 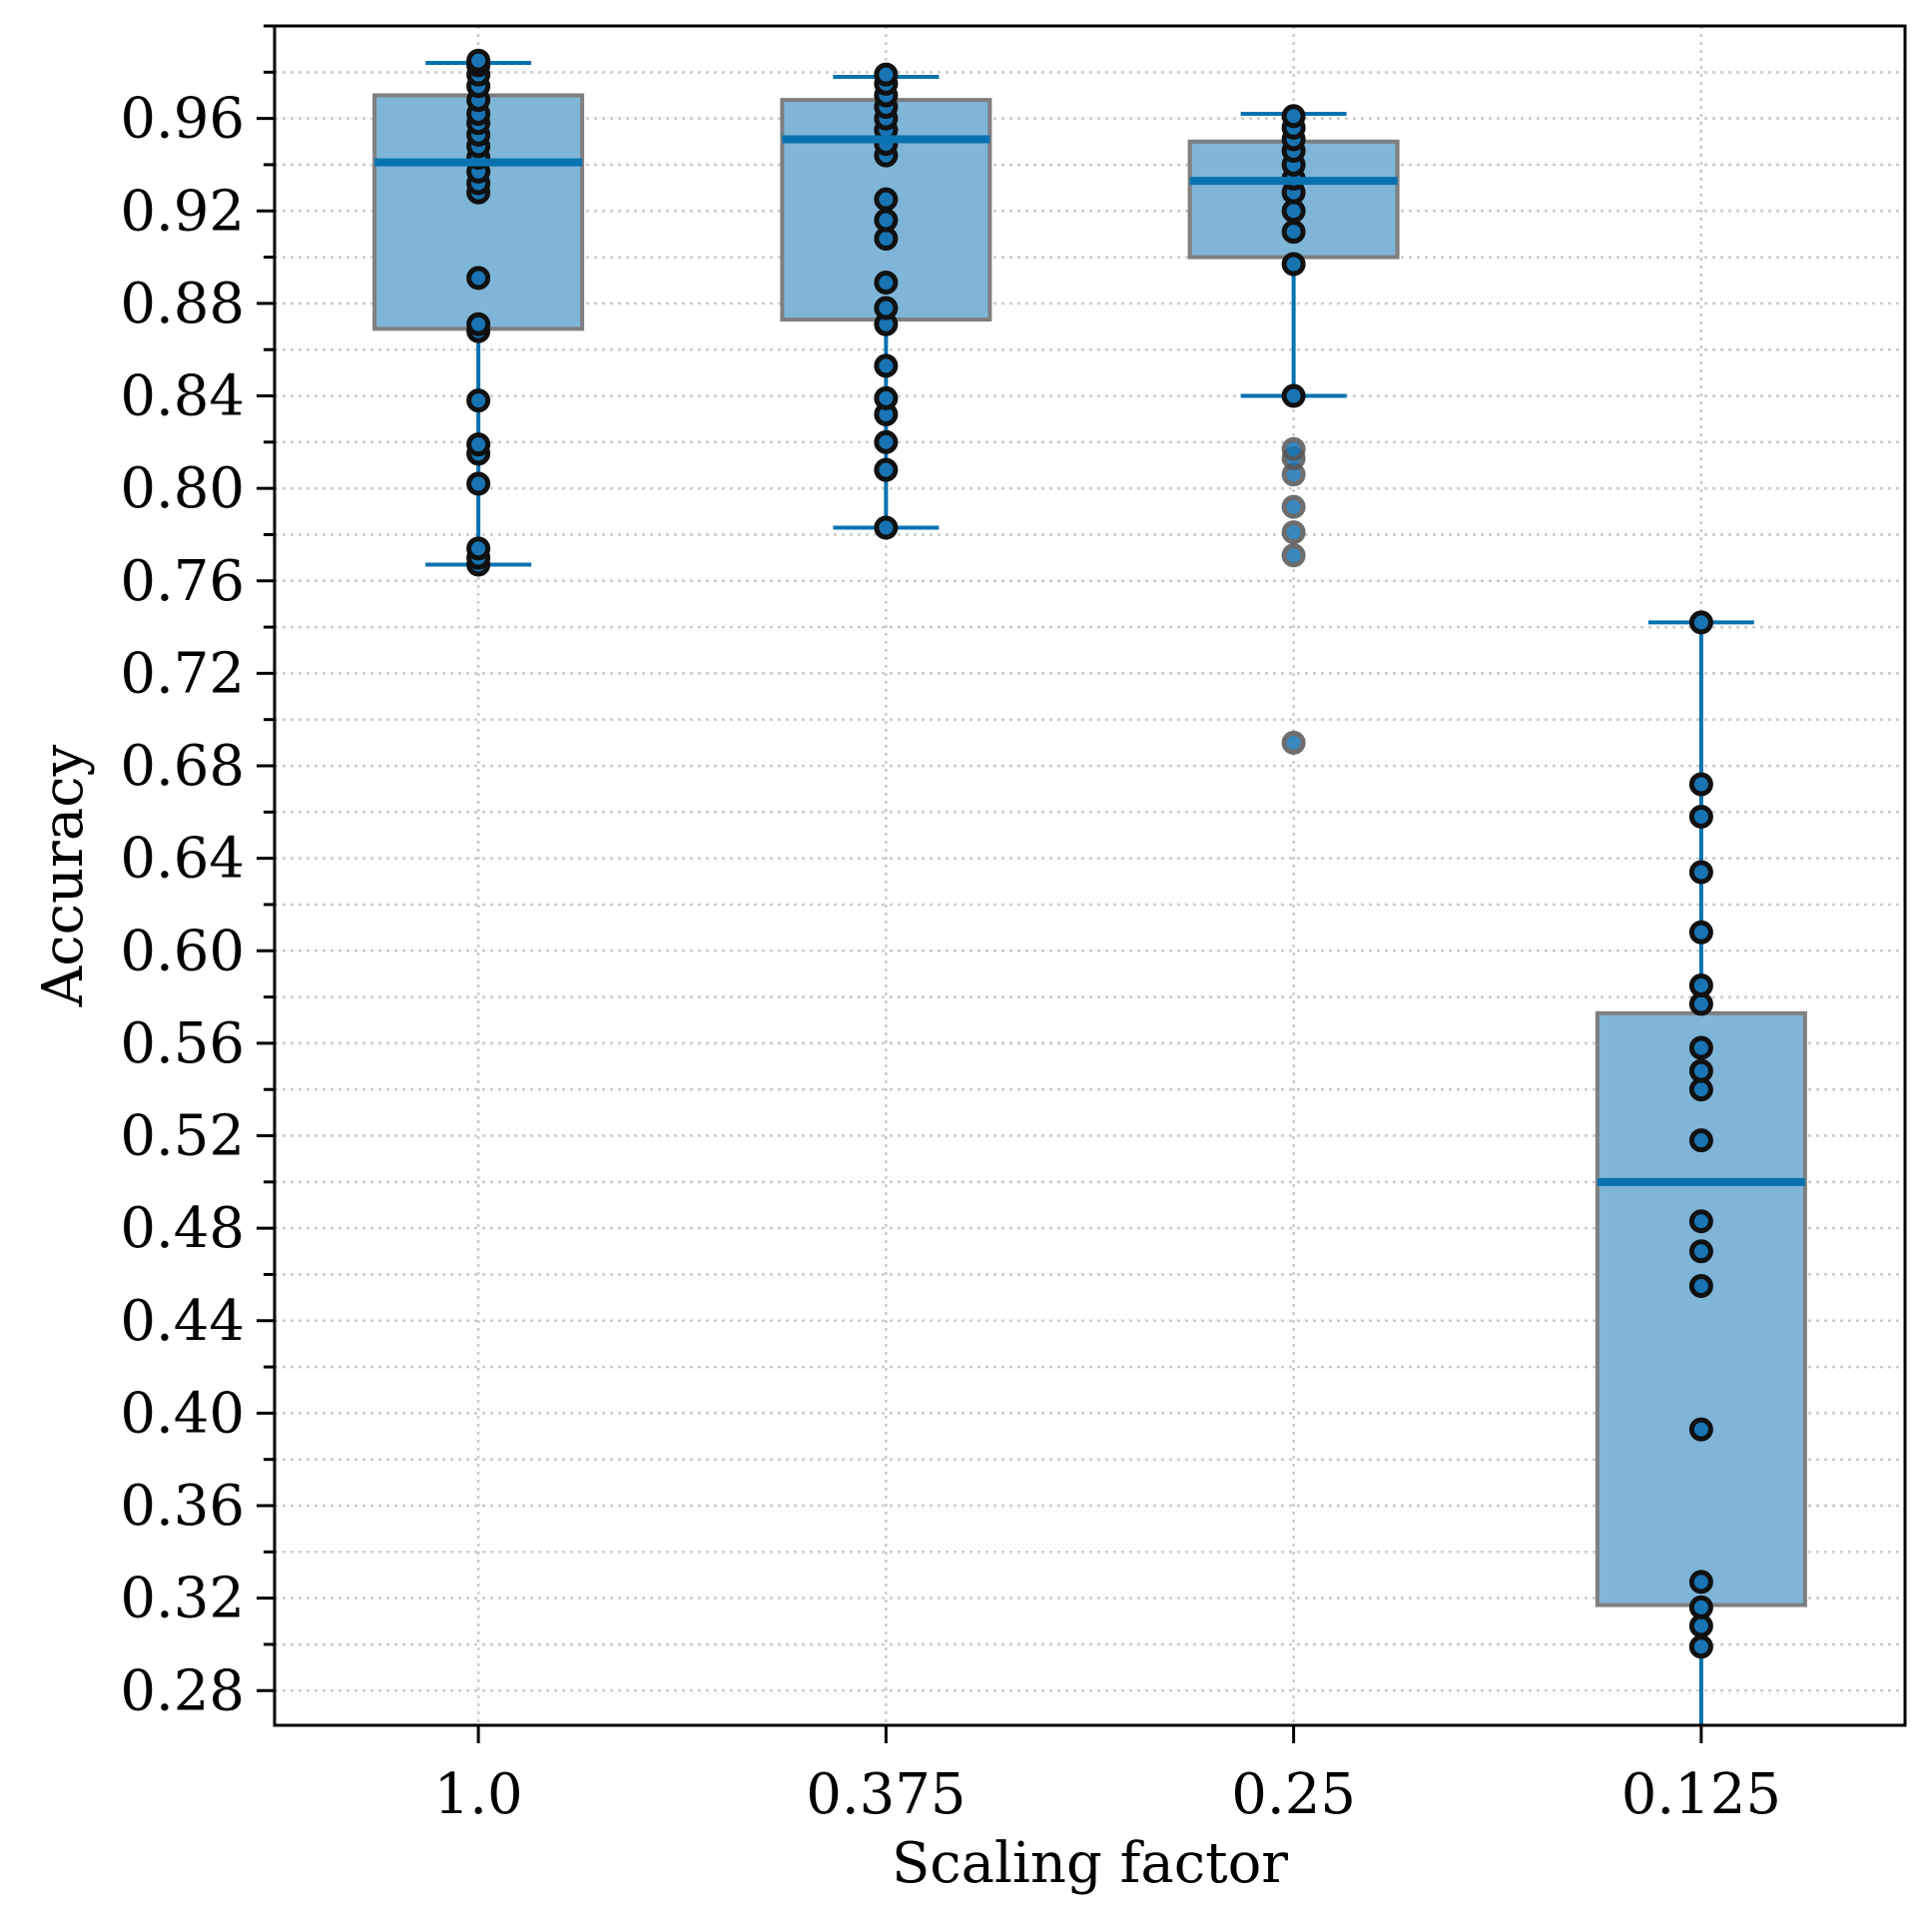 What do you see at coordinates (183, 211) in the screenshot?
I see `y-tick-label: 0.92` at bounding box center [183, 211].